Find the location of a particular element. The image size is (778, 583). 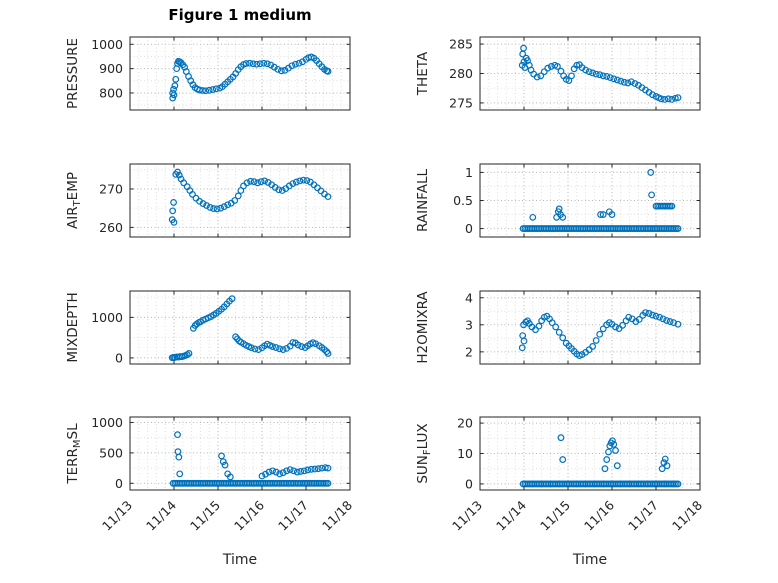

y-axis-label: MIXDEPTH is located at coordinates (73, 327).